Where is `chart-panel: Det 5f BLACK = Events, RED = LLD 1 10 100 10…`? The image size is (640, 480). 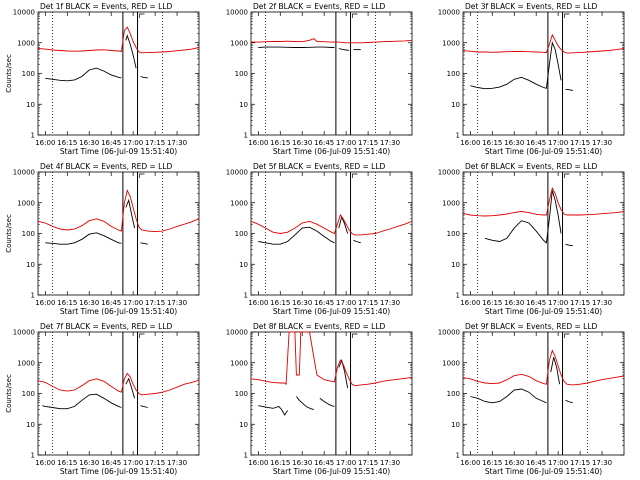
chart-panel: Det 5f BLACK = Events, RED = LLD 1 10 100 10… is located at coordinates (319, 239).